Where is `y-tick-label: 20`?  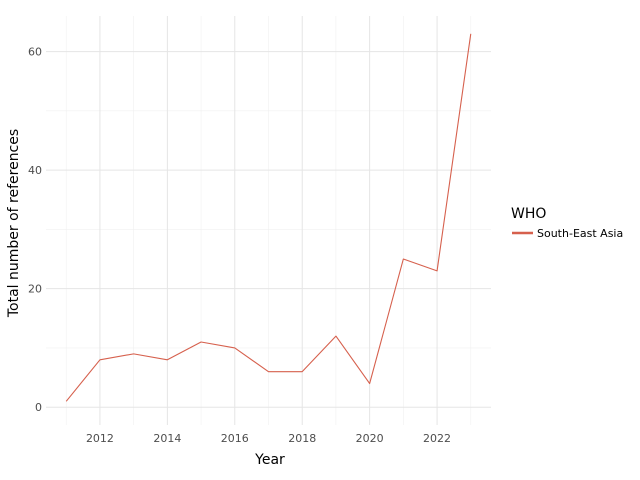
y-tick-label: 20 is located at coordinates (35, 289).